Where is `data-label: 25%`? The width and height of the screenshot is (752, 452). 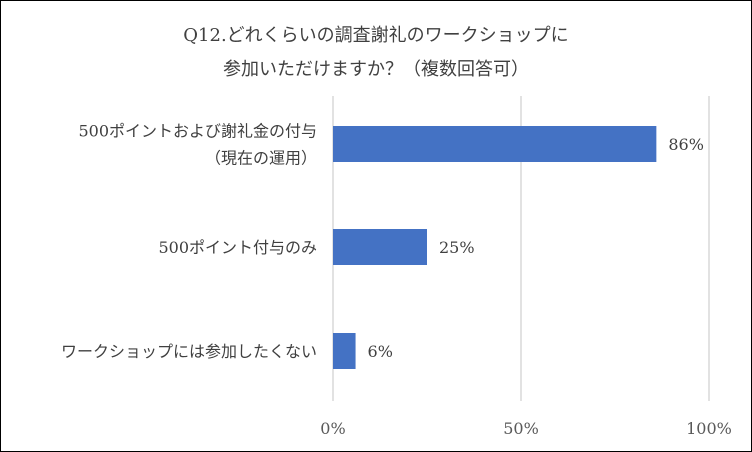 data-label: 25% is located at coordinates (457, 247).